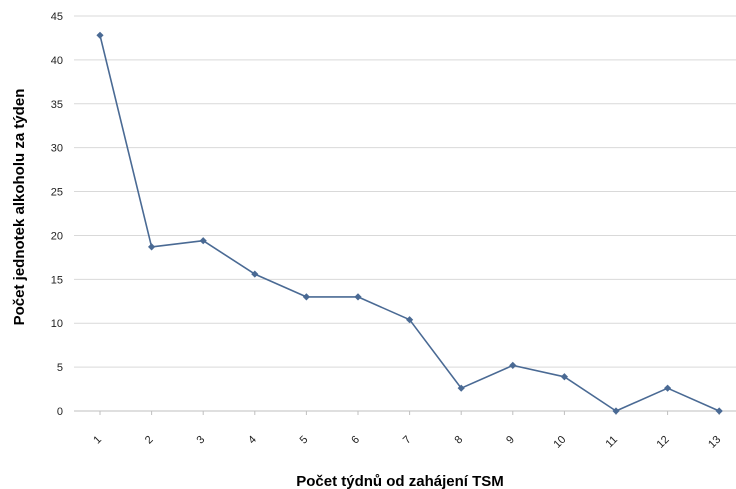 The width and height of the screenshot is (736, 489). What do you see at coordinates (57, 214) in the screenshot?
I see `y-tick-labels: 0 5 10 15 20 25 30 35 40 45` at bounding box center [57, 214].